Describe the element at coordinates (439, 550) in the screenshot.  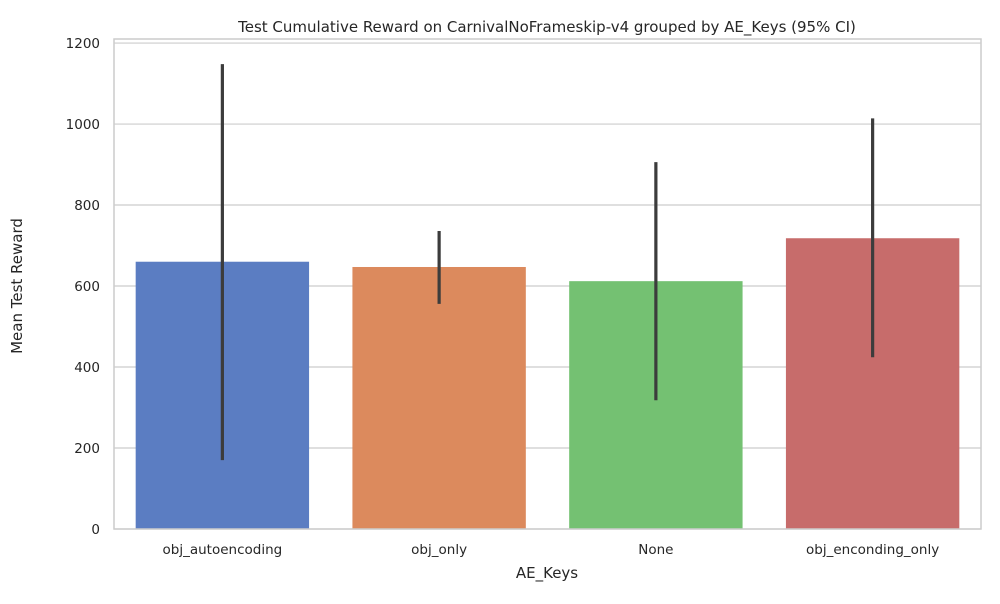
I see `x-tick-label: obj_only` at that location.